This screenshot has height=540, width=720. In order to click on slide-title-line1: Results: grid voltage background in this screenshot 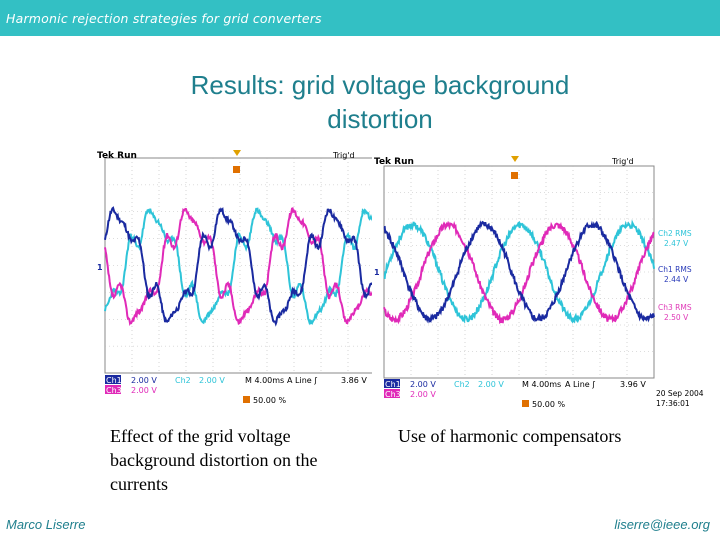, I will do `click(380, 85)`.